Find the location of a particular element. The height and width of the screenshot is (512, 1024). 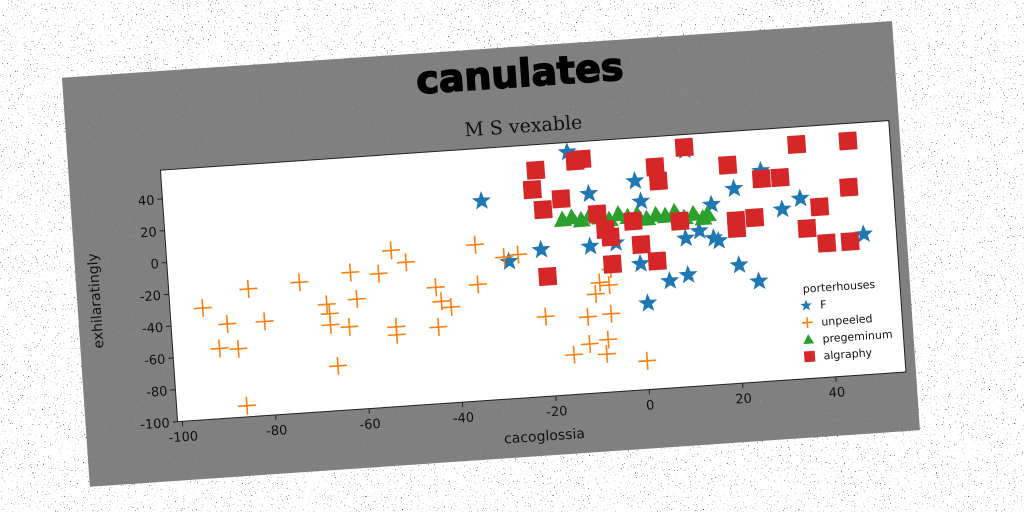

legend-label: algraphy is located at coordinates (848, 354).